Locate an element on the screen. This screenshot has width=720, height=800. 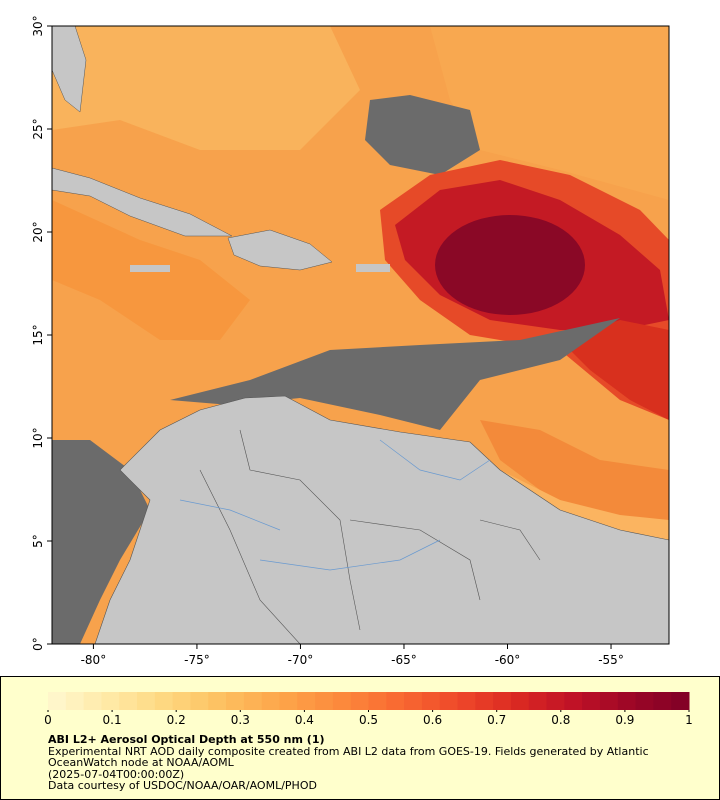
y-tick-label: 25° is located at coordinates (38, 128).